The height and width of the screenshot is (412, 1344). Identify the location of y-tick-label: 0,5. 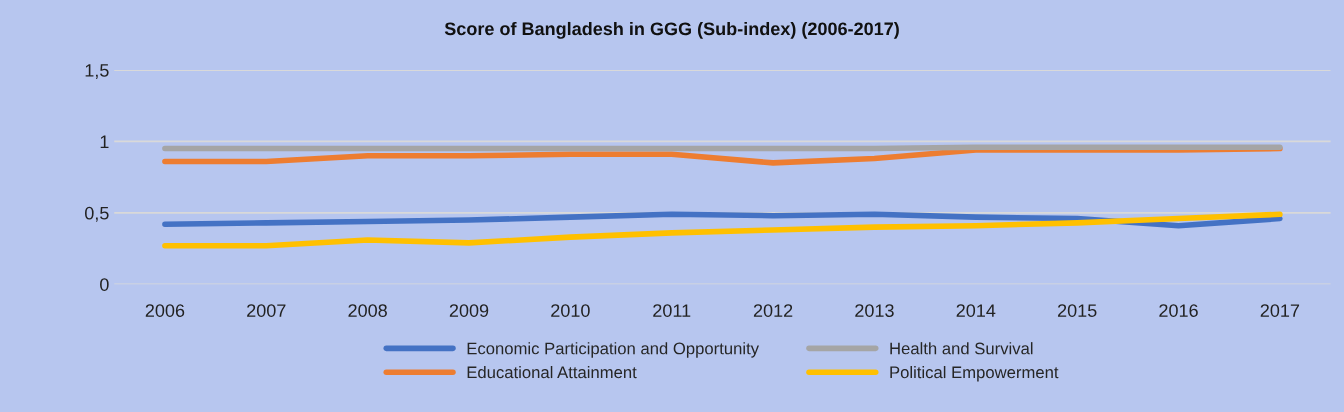
(96, 214).